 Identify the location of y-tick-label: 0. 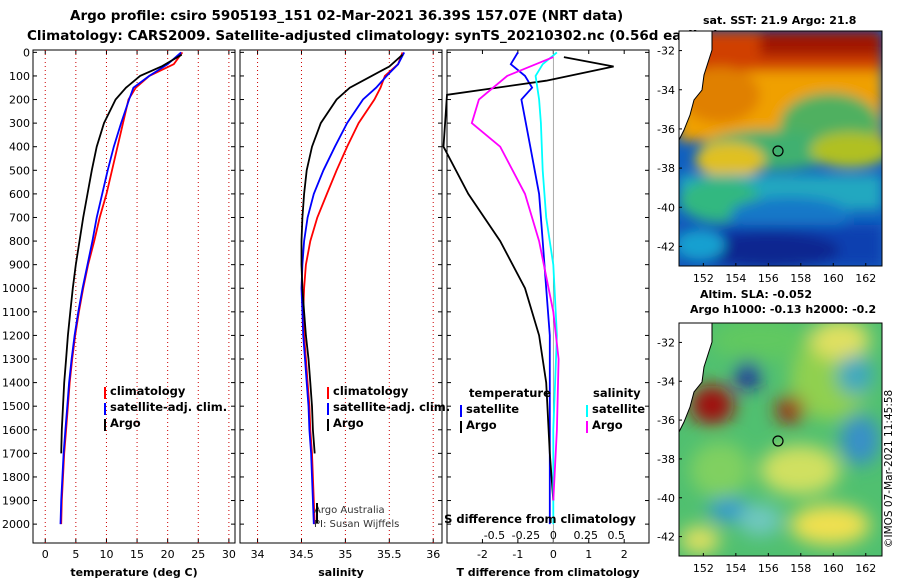
(26, 52).